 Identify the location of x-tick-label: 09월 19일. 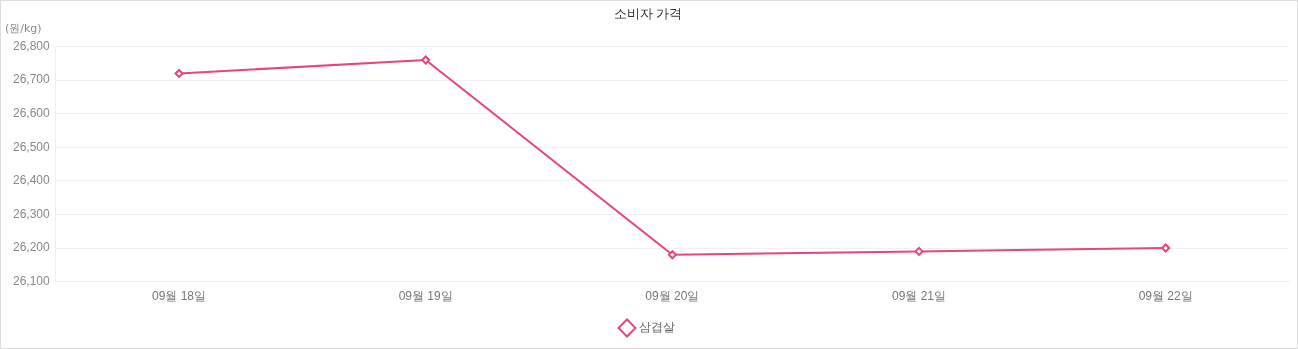
(425, 296).